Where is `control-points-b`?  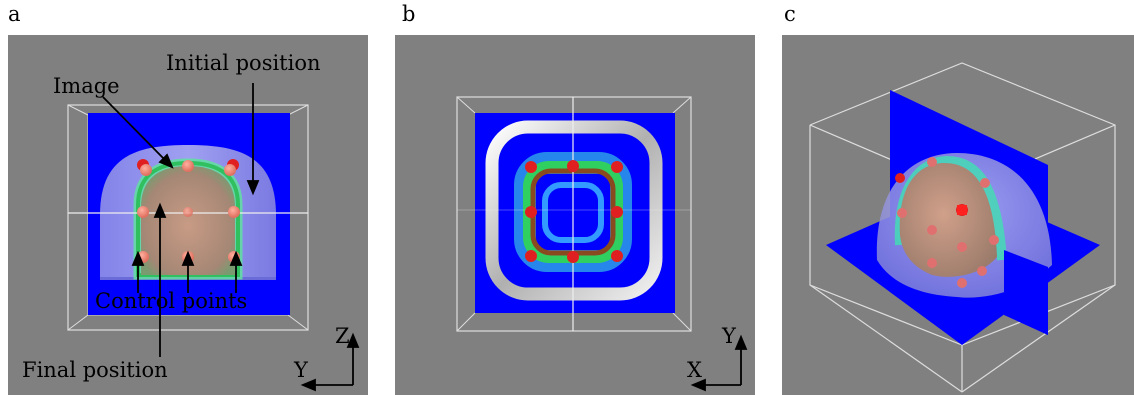
control-points-b is located at coordinates (574, 211).